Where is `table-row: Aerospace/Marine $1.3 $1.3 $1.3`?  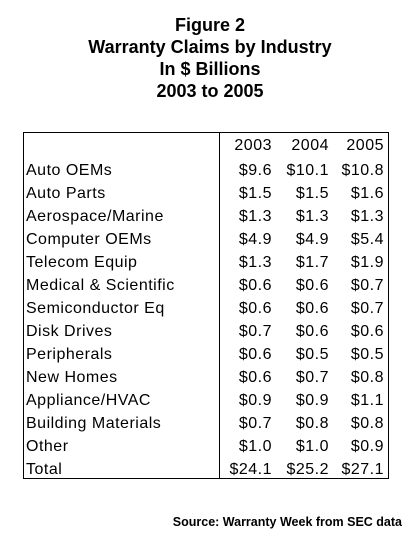 table-row: Aerospace/Marine $1.3 $1.3 $1.3 is located at coordinates (206, 216).